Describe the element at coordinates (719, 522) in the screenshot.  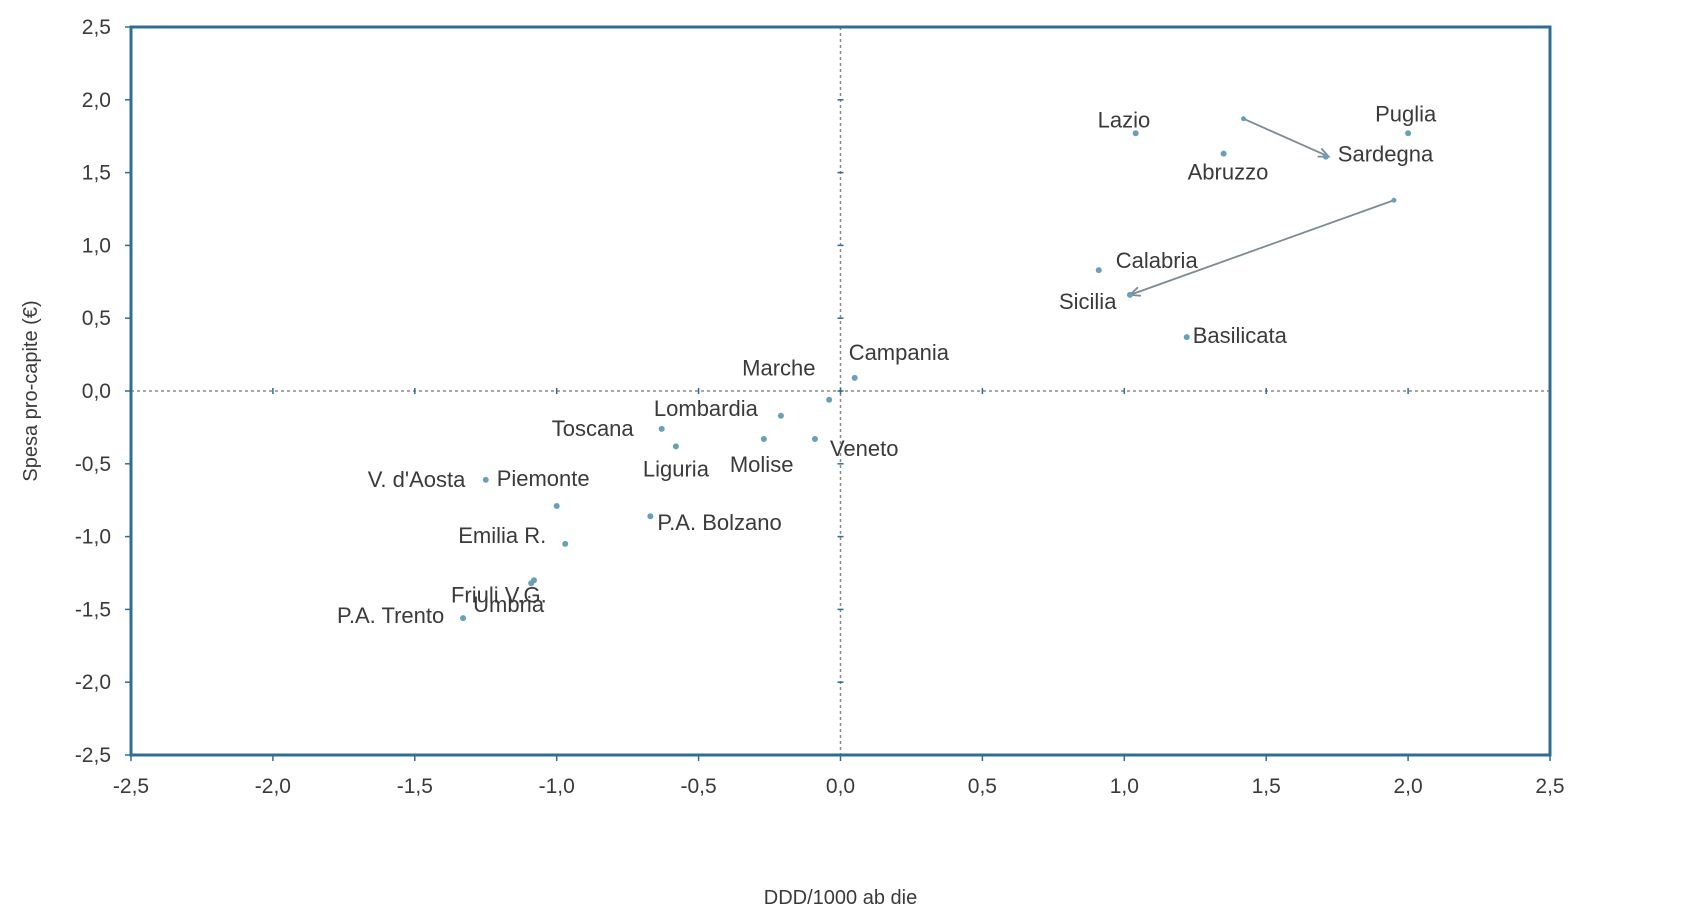
I see `data-point-label: P.A. Bolzano` at that location.